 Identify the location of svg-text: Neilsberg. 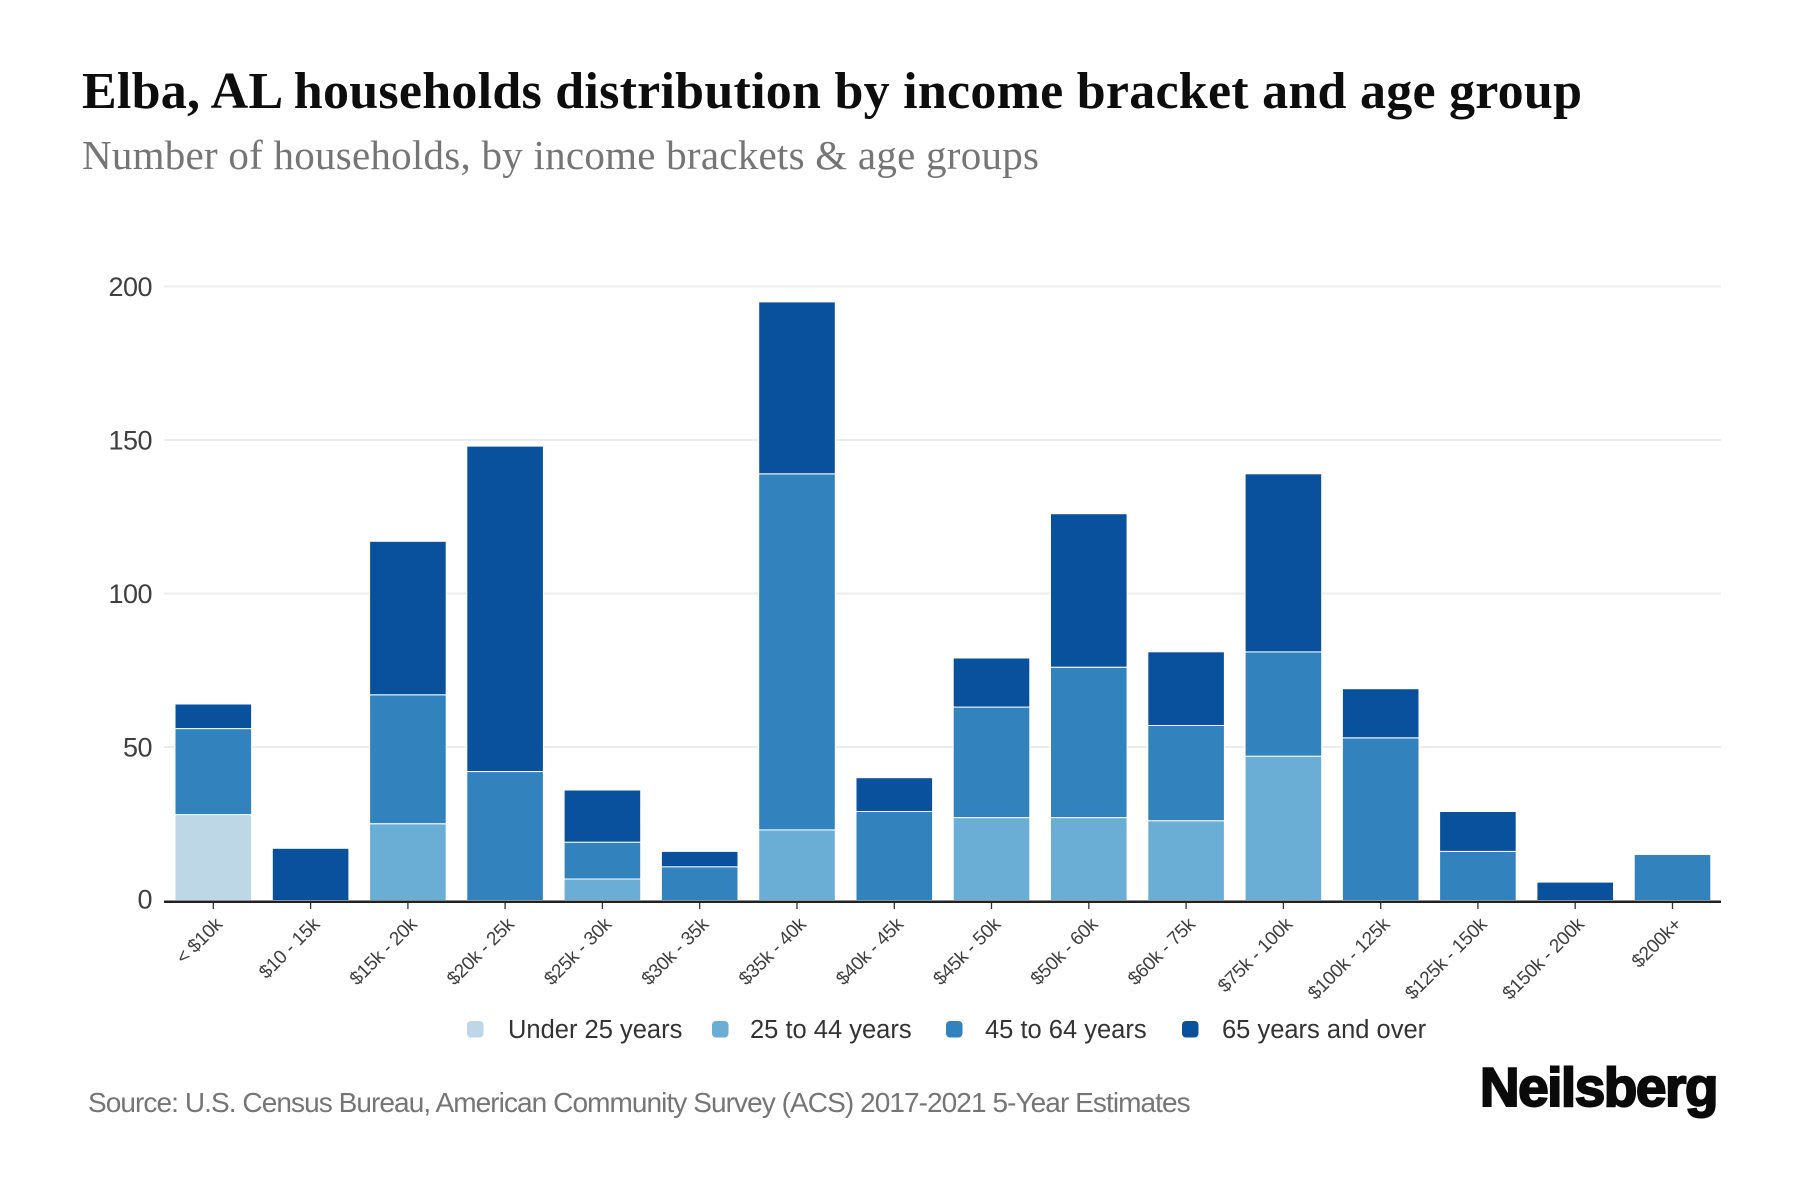
(1598, 1087).